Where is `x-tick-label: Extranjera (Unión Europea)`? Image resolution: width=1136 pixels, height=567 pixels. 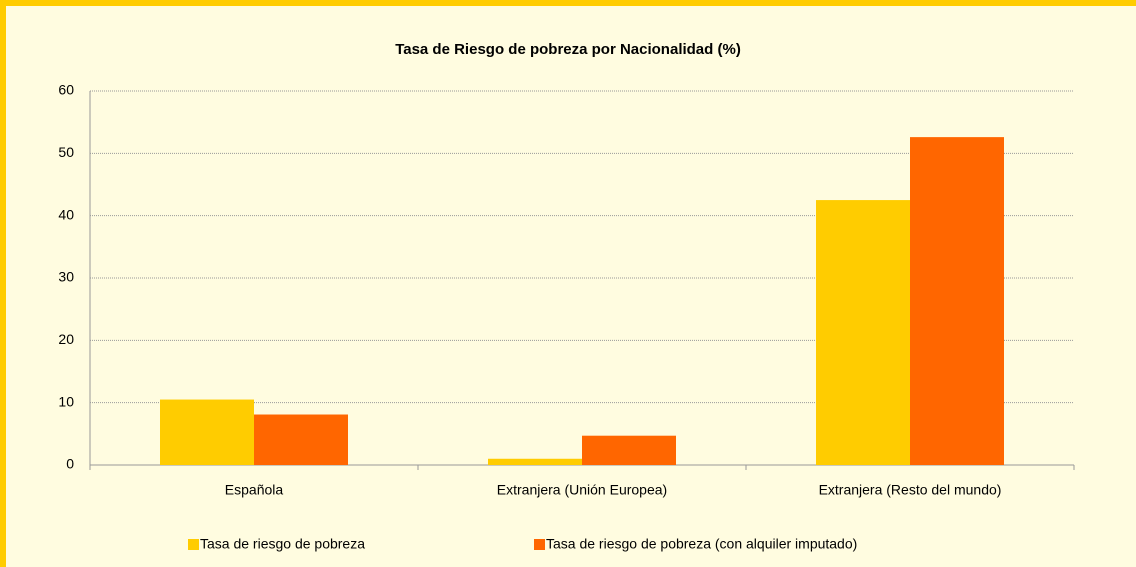 x-tick-label: Extranjera (Unión Europea) is located at coordinates (582, 490).